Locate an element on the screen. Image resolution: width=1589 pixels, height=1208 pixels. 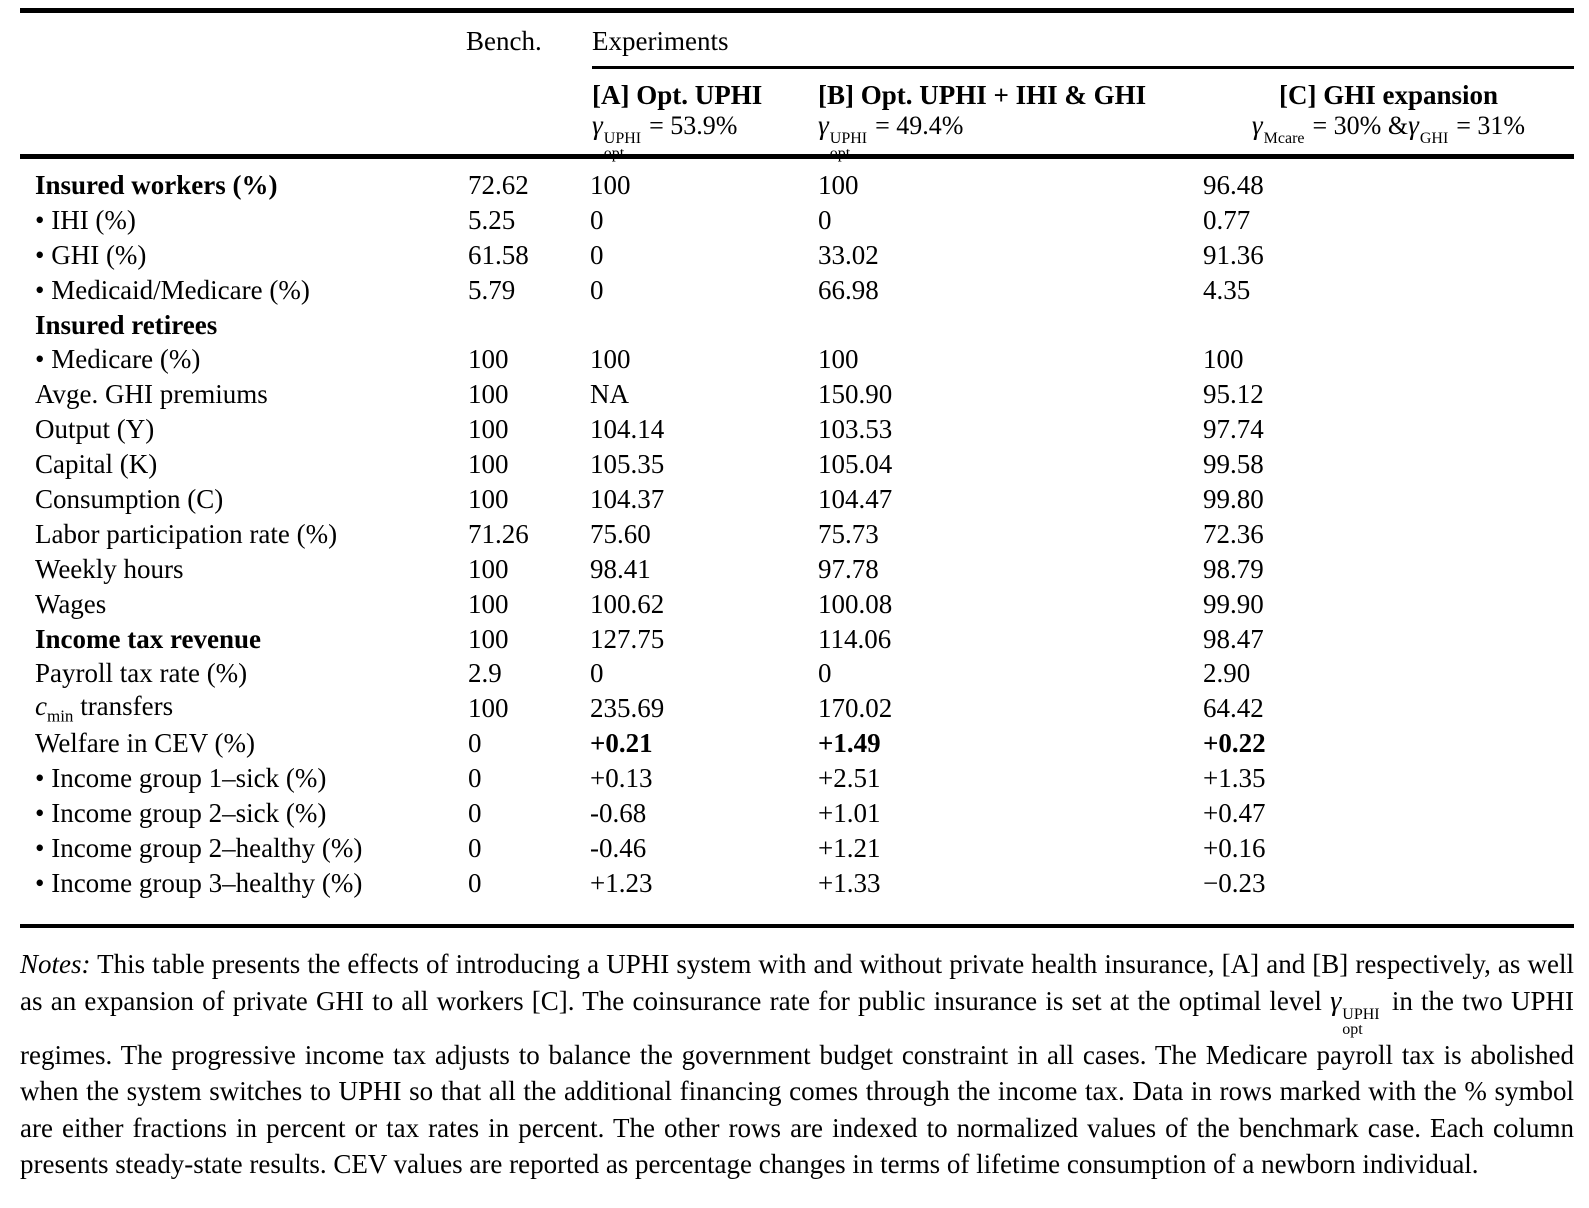
formula-value: = 30% & is located at coordinates (1360, 125).